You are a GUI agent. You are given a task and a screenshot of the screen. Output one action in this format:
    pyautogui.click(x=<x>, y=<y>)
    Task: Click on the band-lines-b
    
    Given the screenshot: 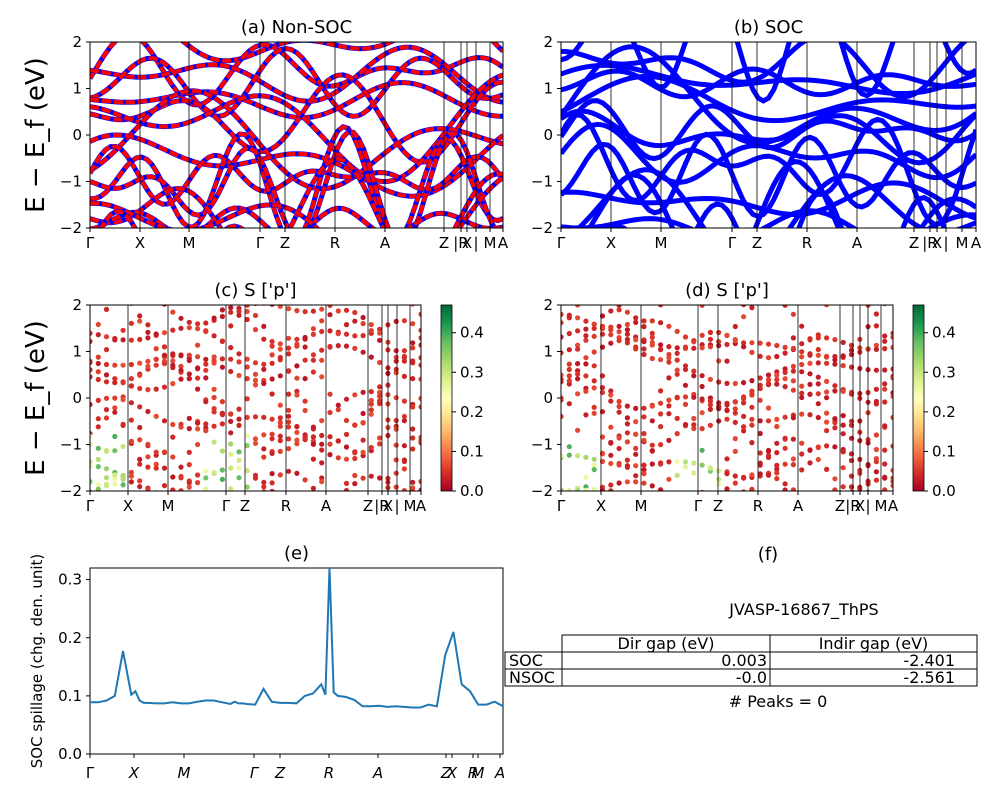 What is the action you would take?
    pyautogui.click(x=768, y=135)
    